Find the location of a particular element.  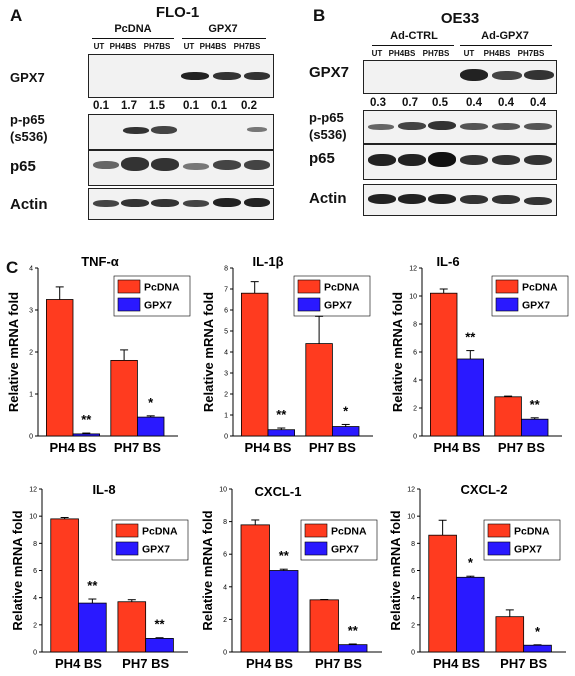

row-label-p65: p65 is located at coordinates (322, 158).